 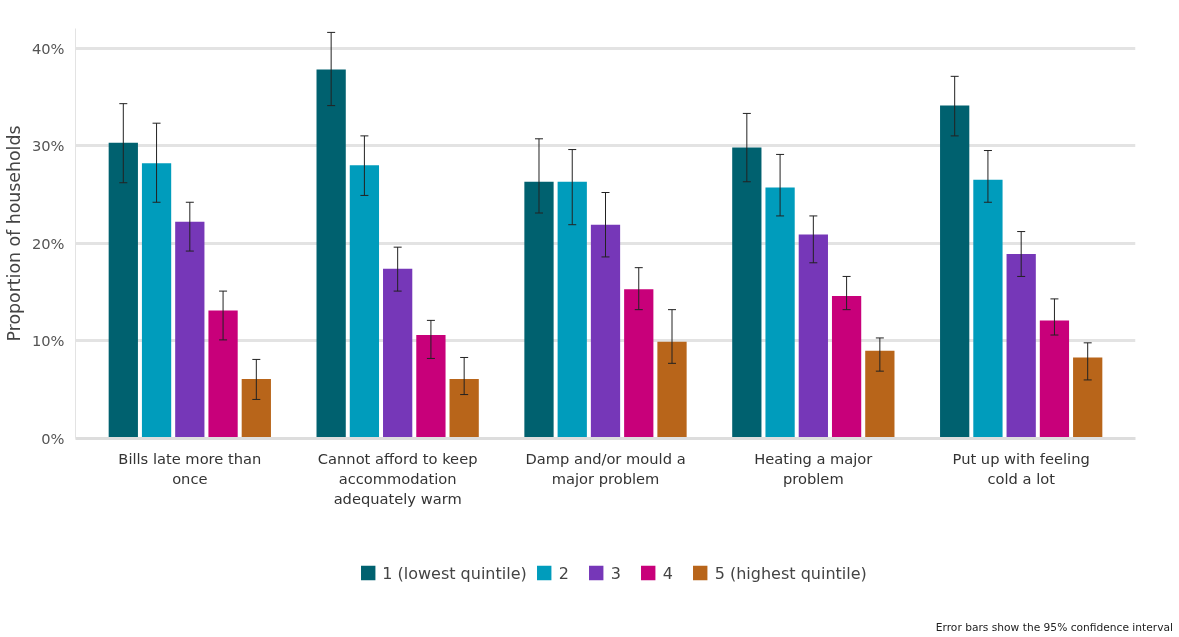 I want to click on y-tick-label: 20%, so click(x=48, y=243).